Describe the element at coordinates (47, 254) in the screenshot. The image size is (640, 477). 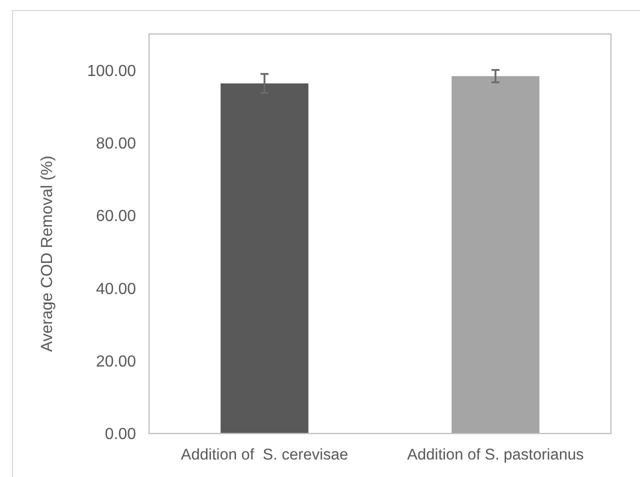
I see `y-axis-title: Average COD Removal (%)` at that location.